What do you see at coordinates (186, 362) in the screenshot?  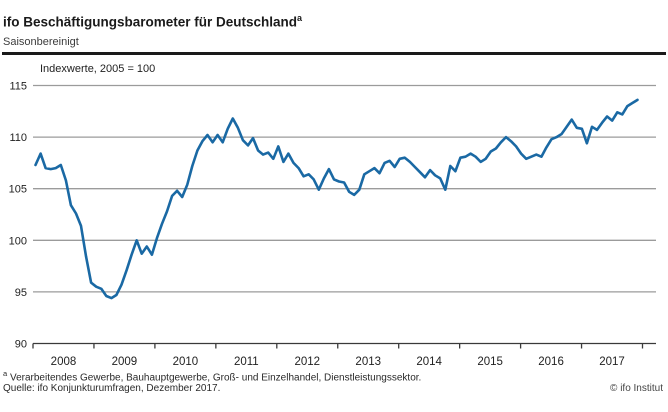 I see `x-axis-label-2010: 2010` at bounding box center [186, 362].